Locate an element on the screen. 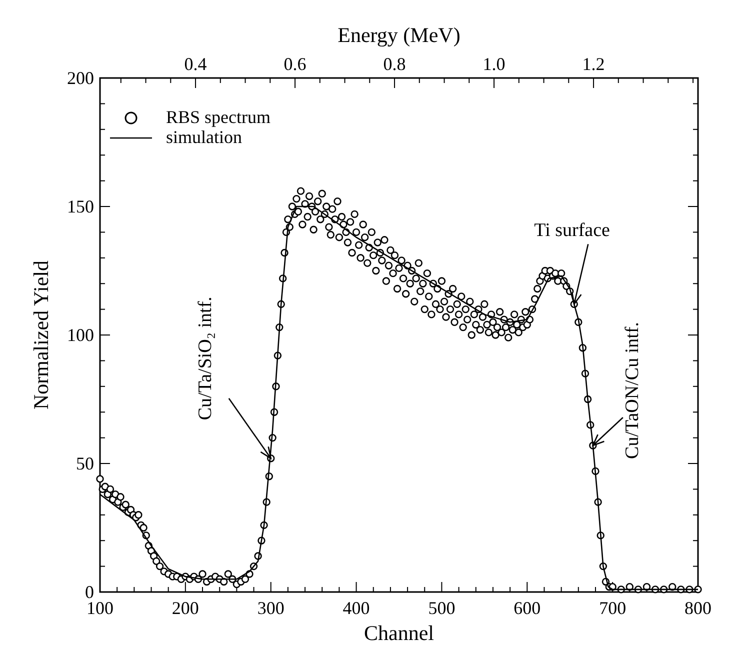 The height and width of the screenshot is (669, 730). y-tick-label: 150 is located at coordinates (80, 206).